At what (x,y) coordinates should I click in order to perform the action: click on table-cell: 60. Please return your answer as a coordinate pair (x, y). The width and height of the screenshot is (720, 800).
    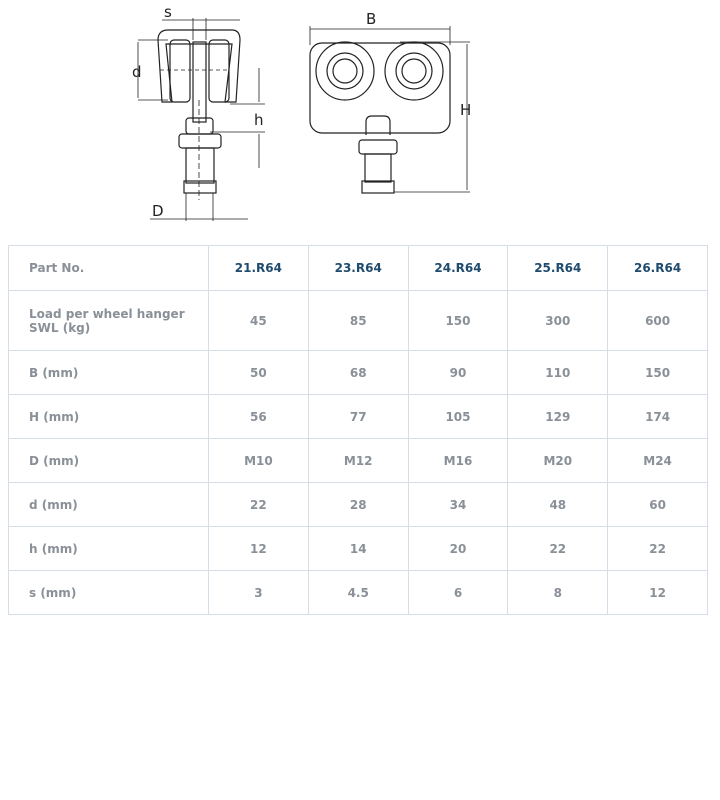
    Looking at the image, I should click on (657, 504).